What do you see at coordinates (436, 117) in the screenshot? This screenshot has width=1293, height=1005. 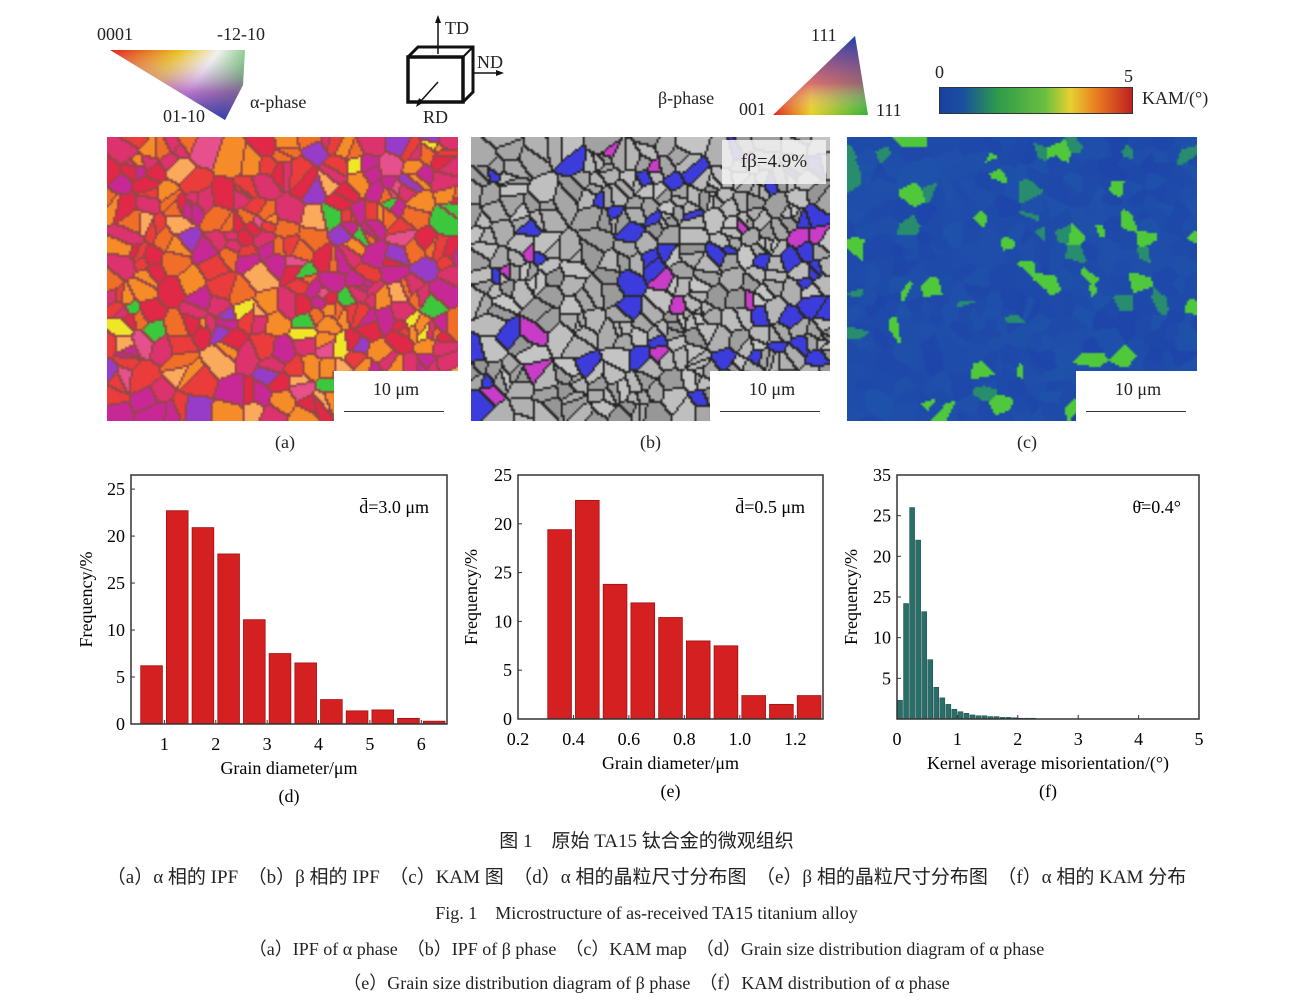 I see `rd-label: RD` at bounding box center [436, 117].